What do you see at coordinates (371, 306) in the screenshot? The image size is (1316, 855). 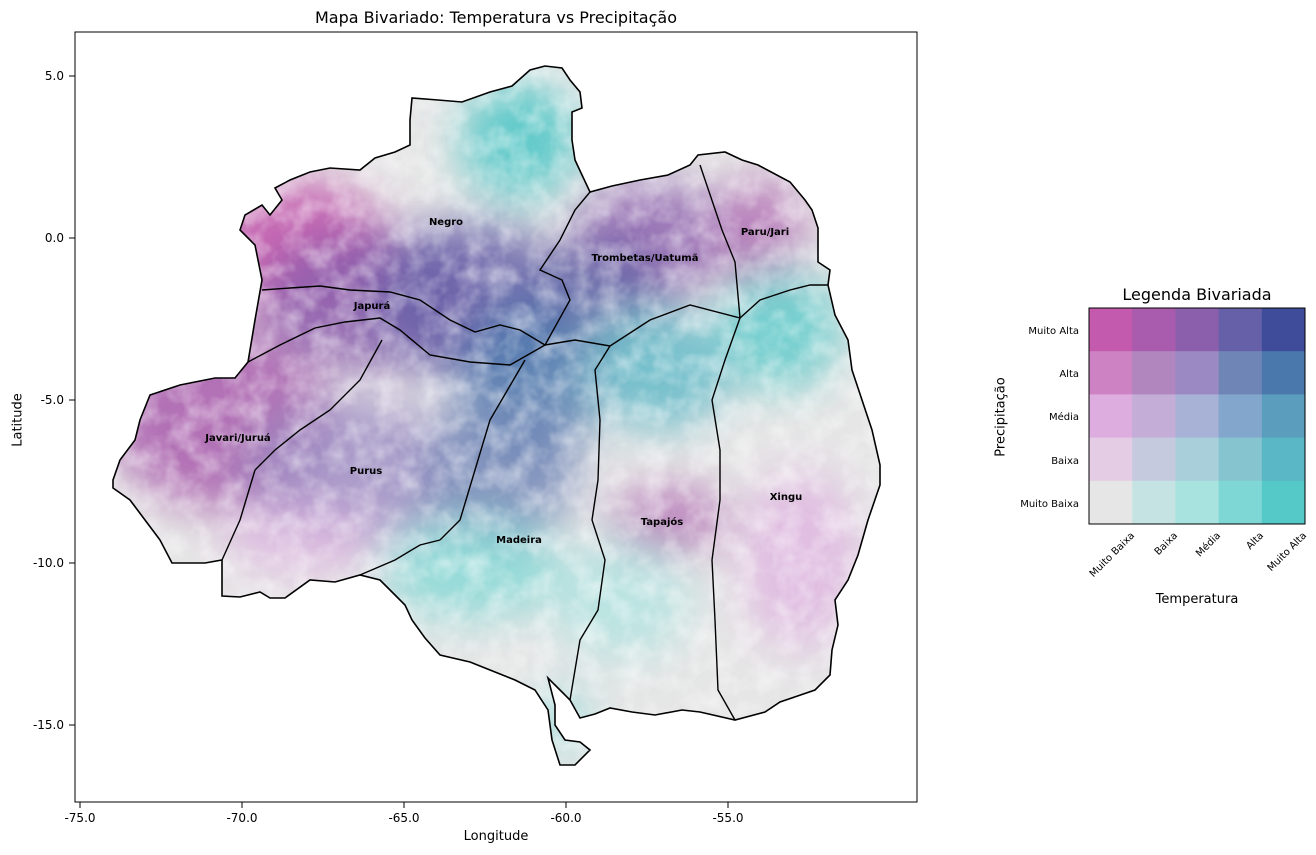 I see `region-label-japura: Japurá` at bounding box center [371, 306].